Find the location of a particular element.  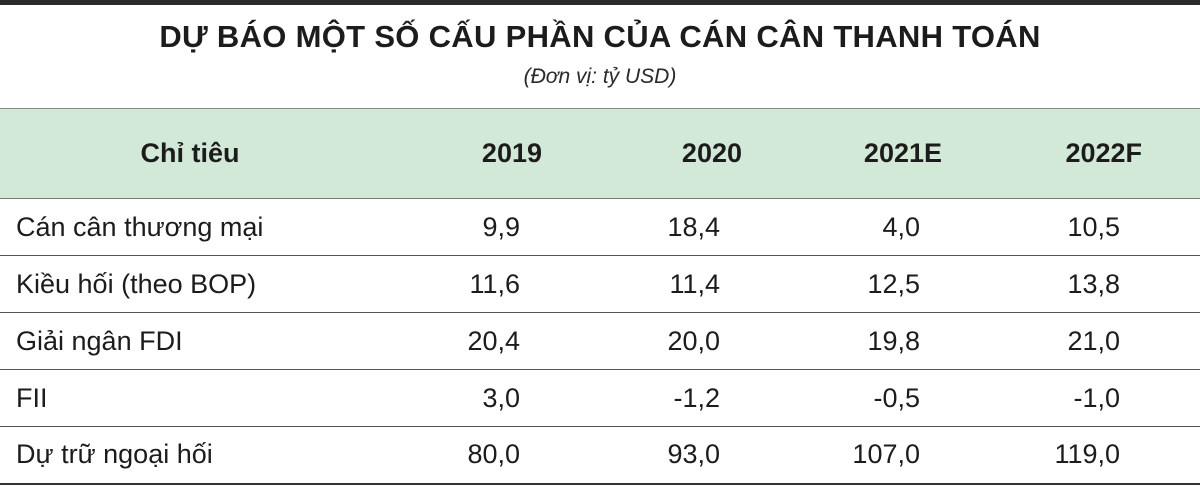

table-row: Kiều hối (theo BOP) 11,6 11,4 12,5 13,8 is located at coordinates (600, 284).